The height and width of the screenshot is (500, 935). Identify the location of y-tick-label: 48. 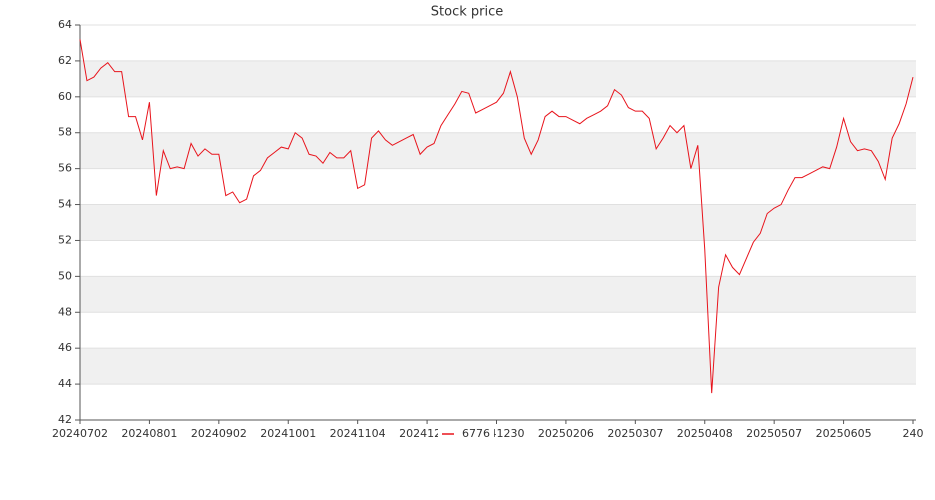
(65, 311).